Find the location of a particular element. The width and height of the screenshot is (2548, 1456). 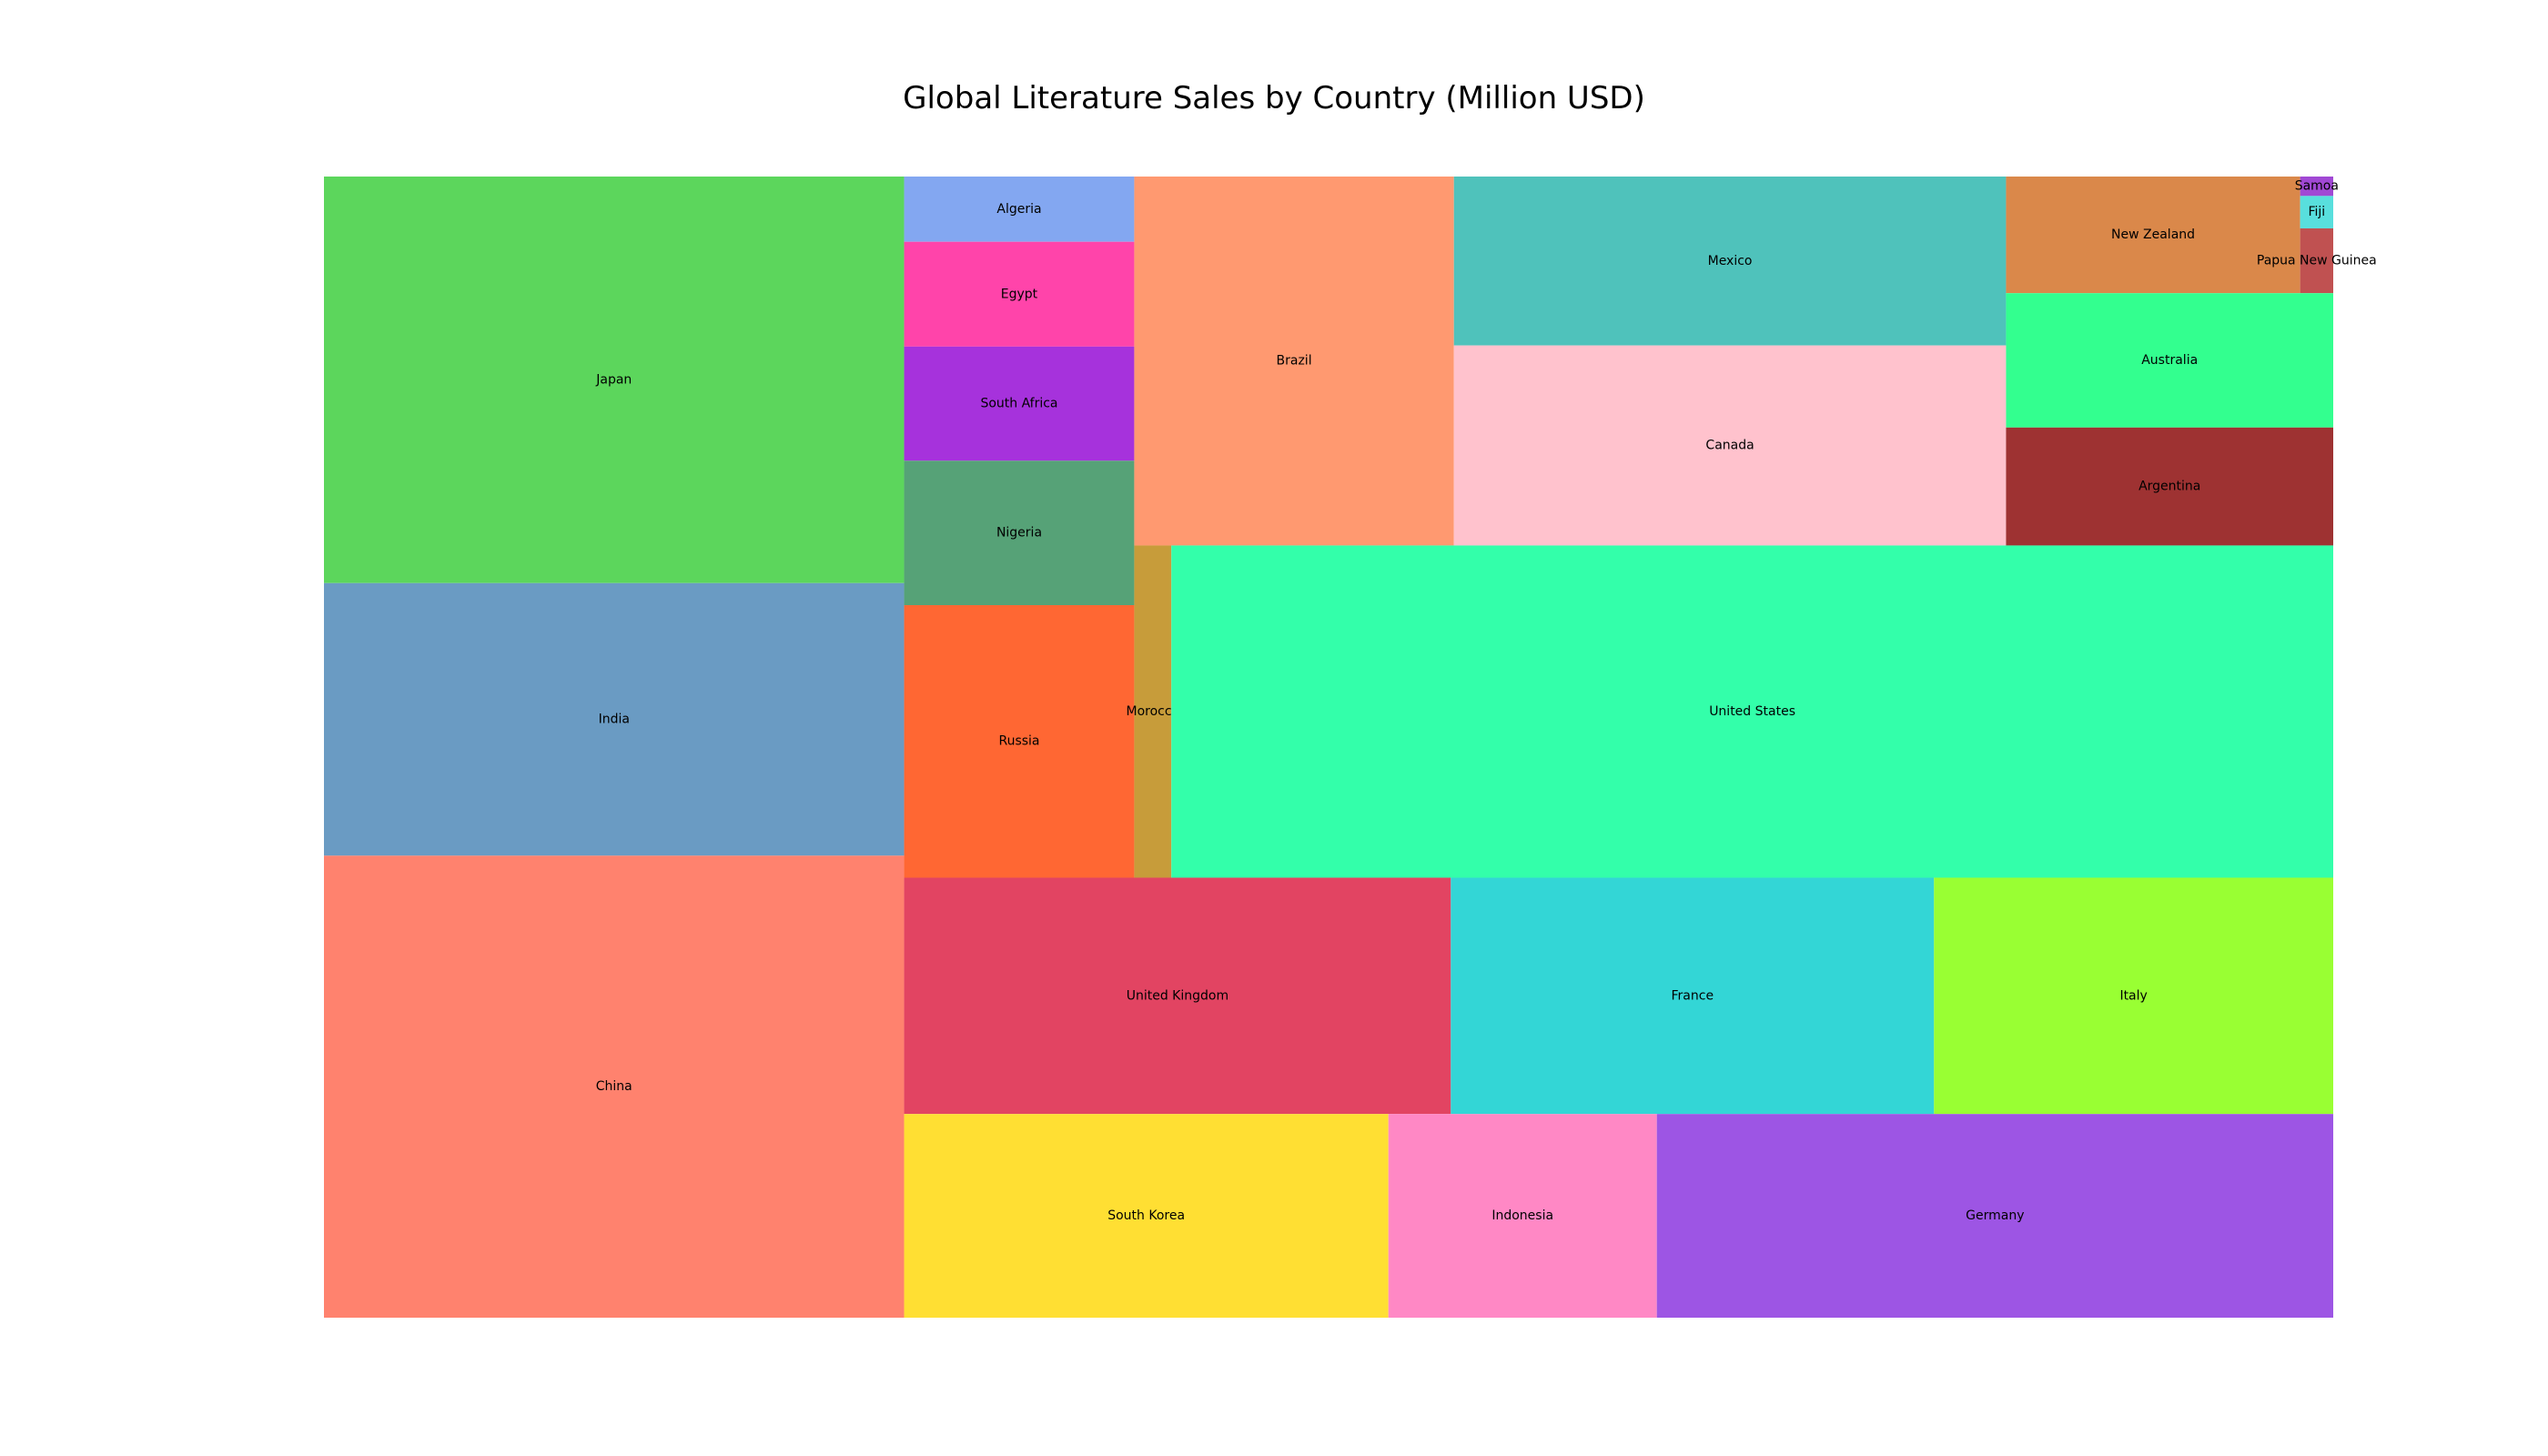

treemap-rect-japan is located at coordinates (615, 380).